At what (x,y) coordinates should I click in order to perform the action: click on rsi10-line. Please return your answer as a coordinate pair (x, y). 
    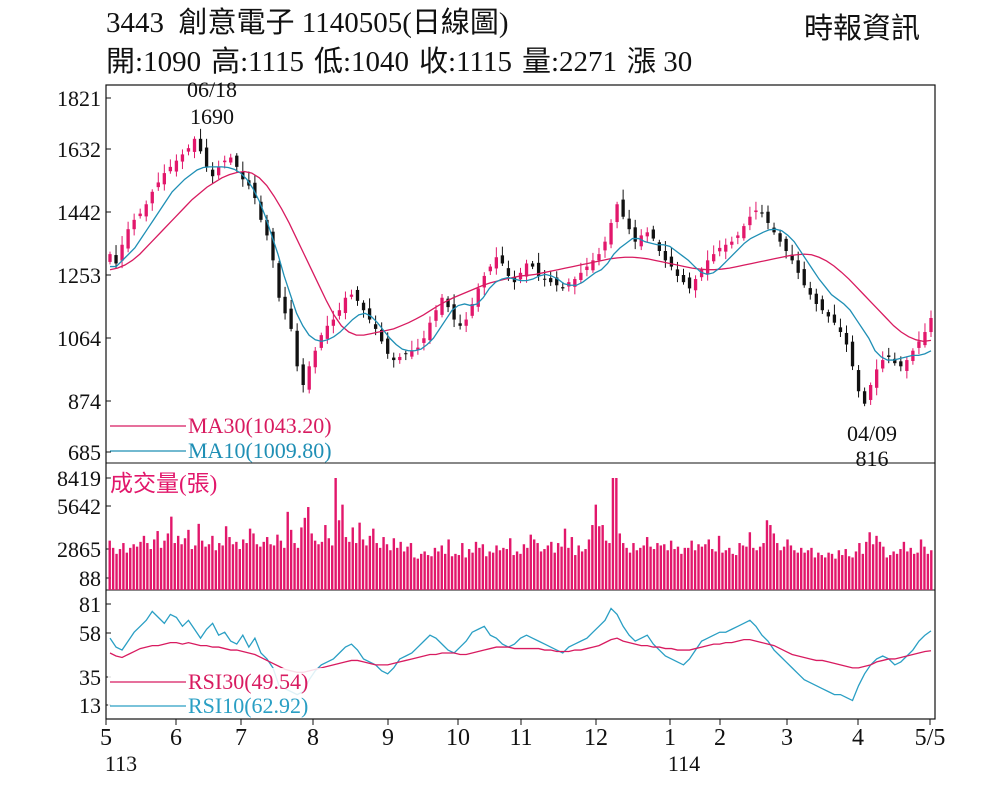
    Looking at the image, I should click on (520, 654).